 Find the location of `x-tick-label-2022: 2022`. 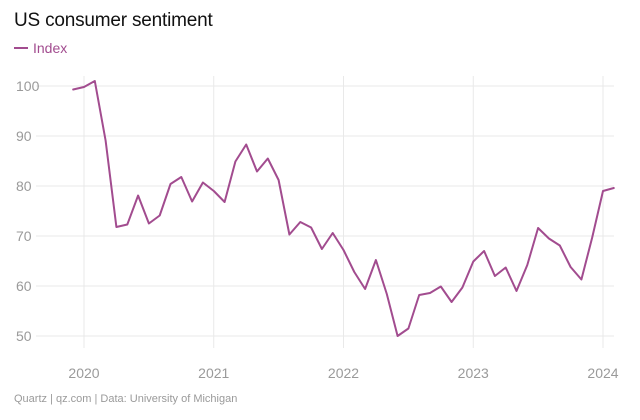

x-tick-label-2022: 2022 is located at coordinates (343, 373).